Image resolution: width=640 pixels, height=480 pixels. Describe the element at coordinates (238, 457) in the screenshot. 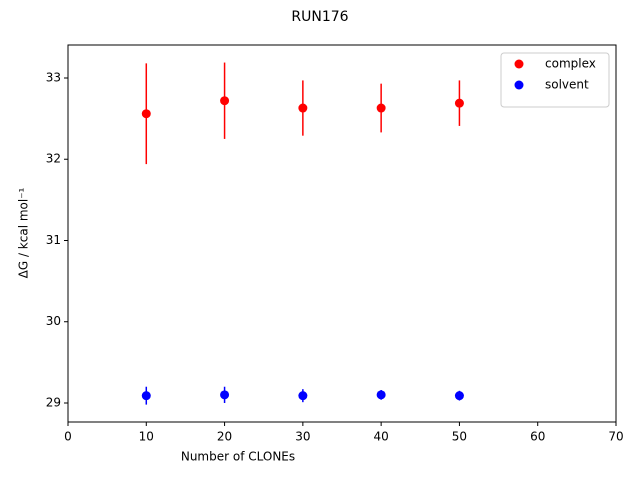

I see `x-axis-label: Number of CLONEs` at that location.